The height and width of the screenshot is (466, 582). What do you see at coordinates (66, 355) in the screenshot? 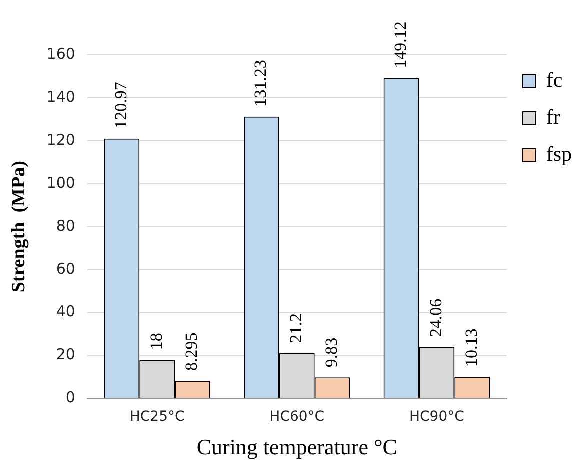
I see `y-tick-label: 20` at bounding box center [66, 355].